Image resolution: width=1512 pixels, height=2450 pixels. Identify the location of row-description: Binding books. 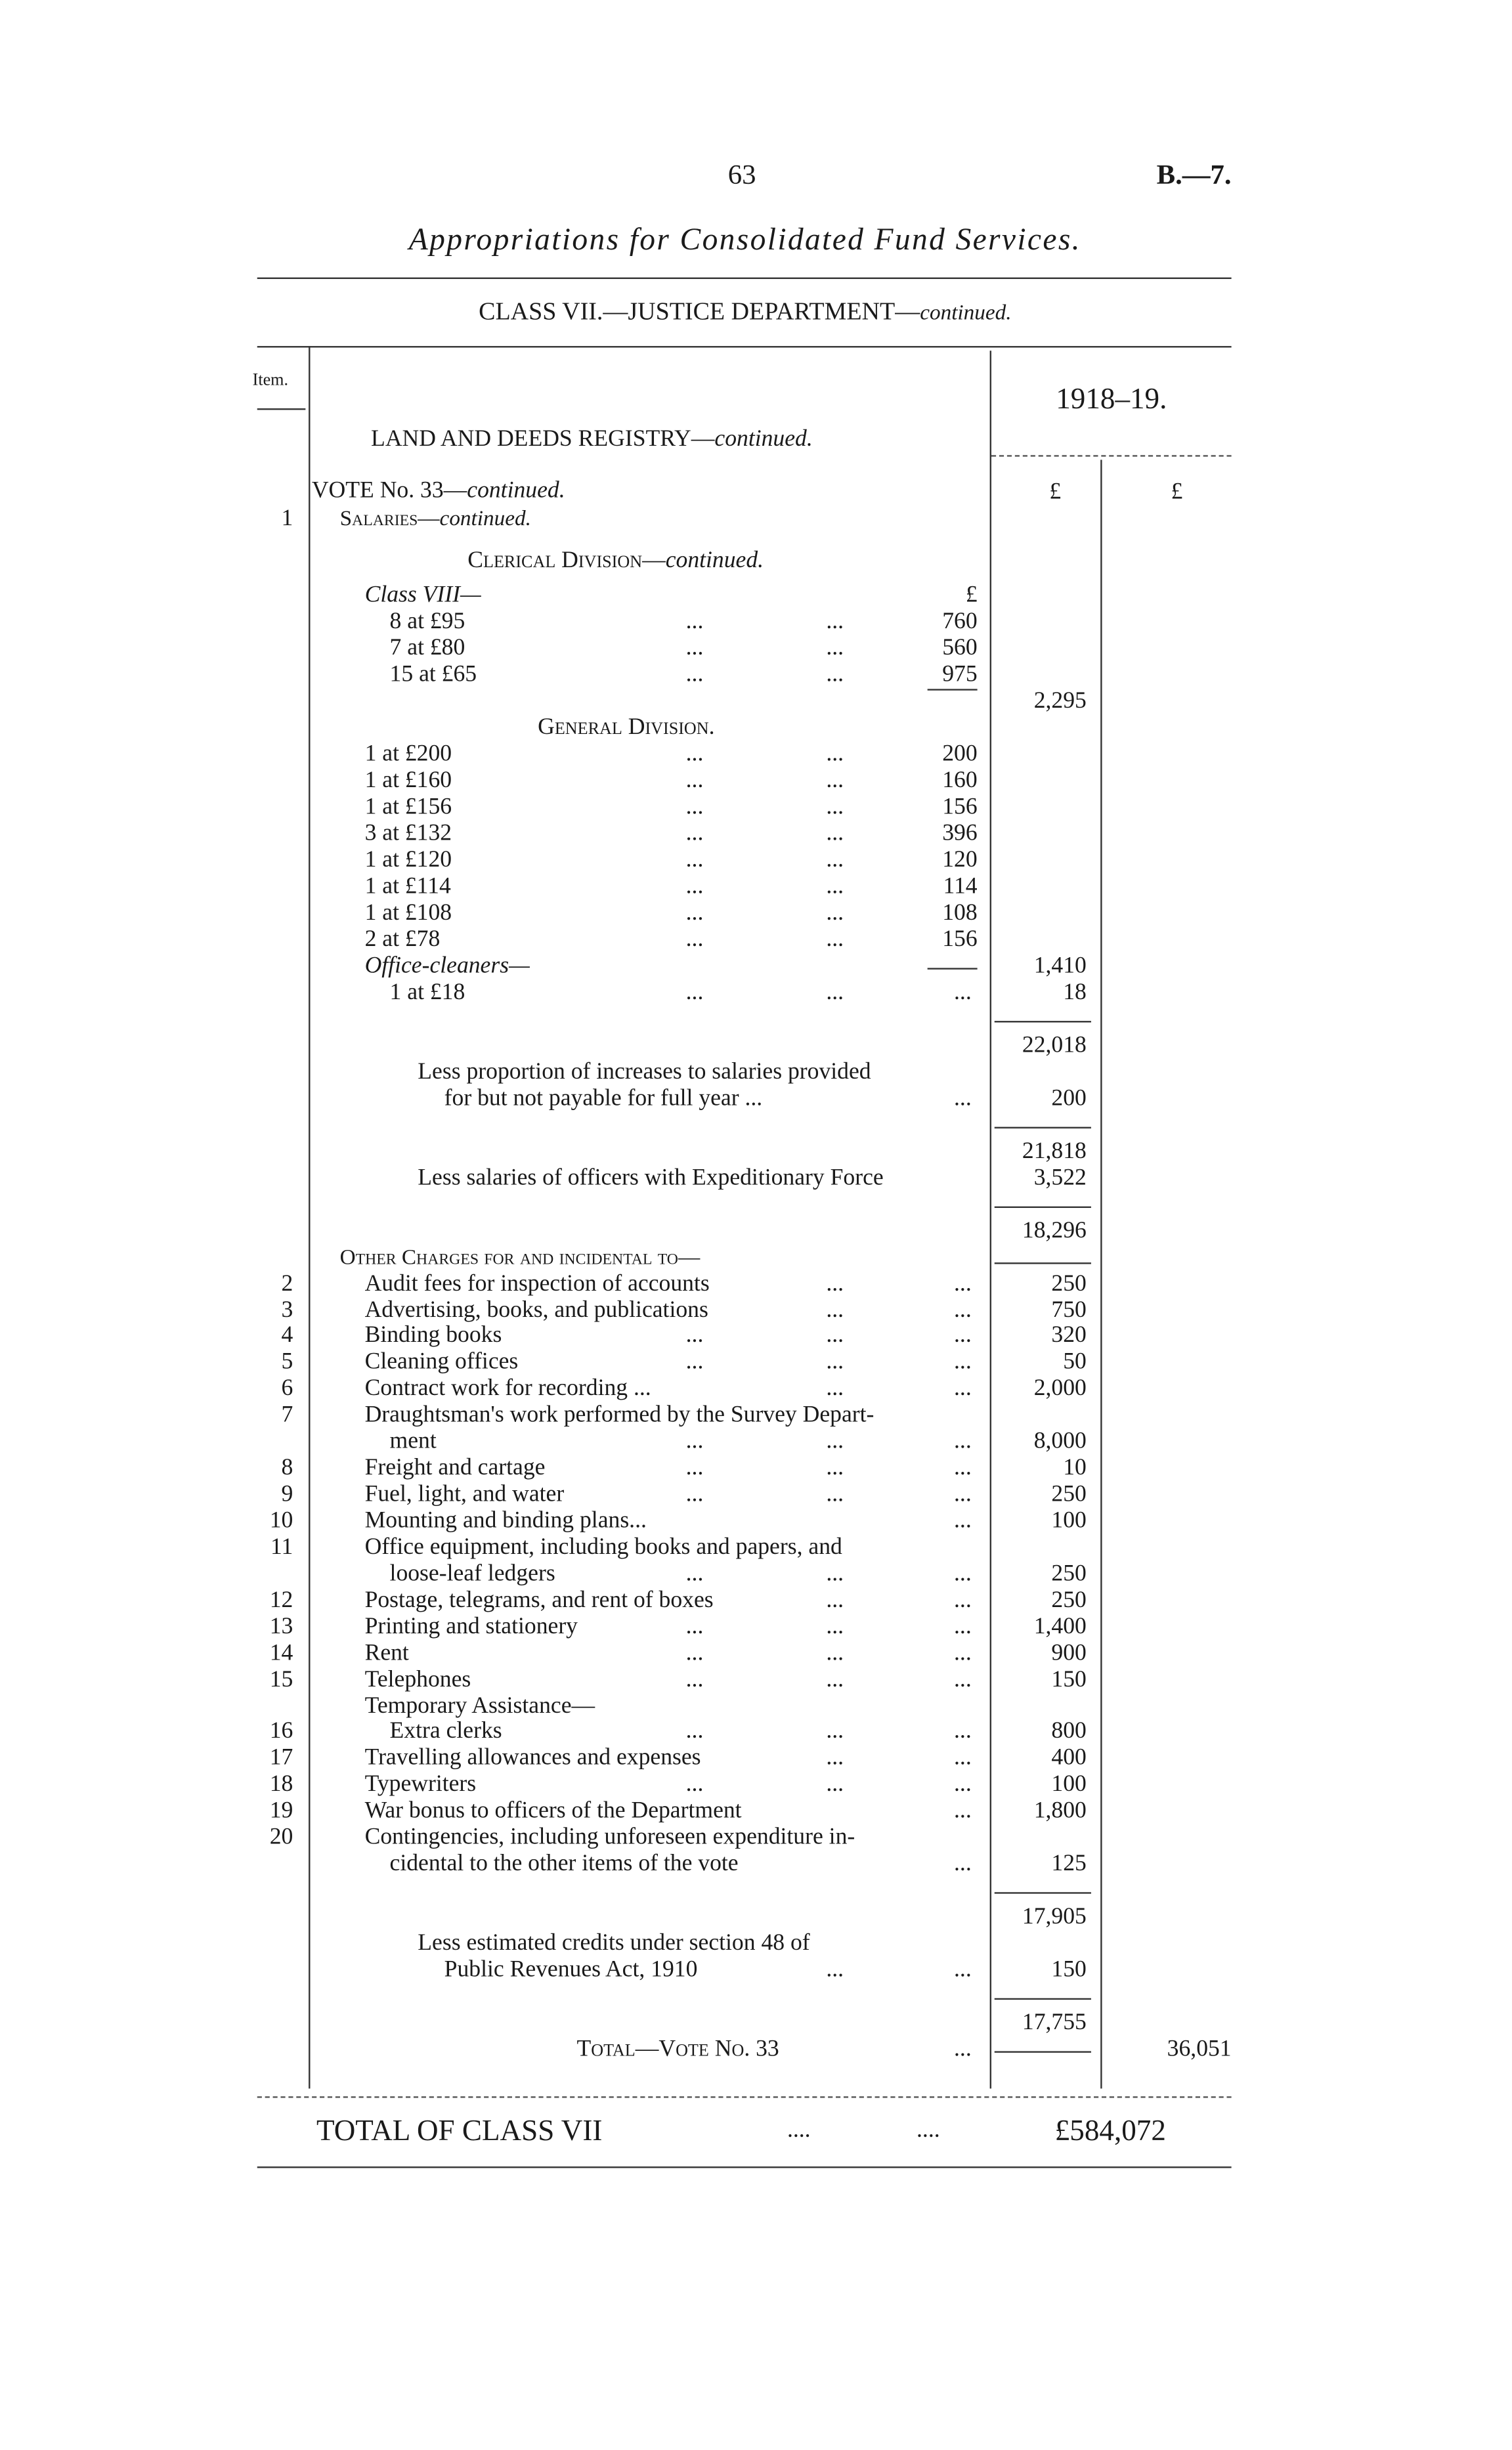
(433, 1335).